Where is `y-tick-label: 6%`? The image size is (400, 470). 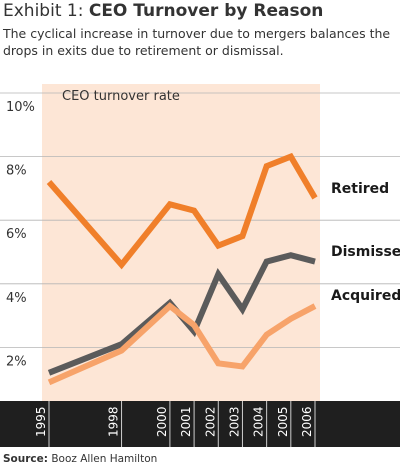
y-tick-label: 6% is located at coordinates (16, 234).